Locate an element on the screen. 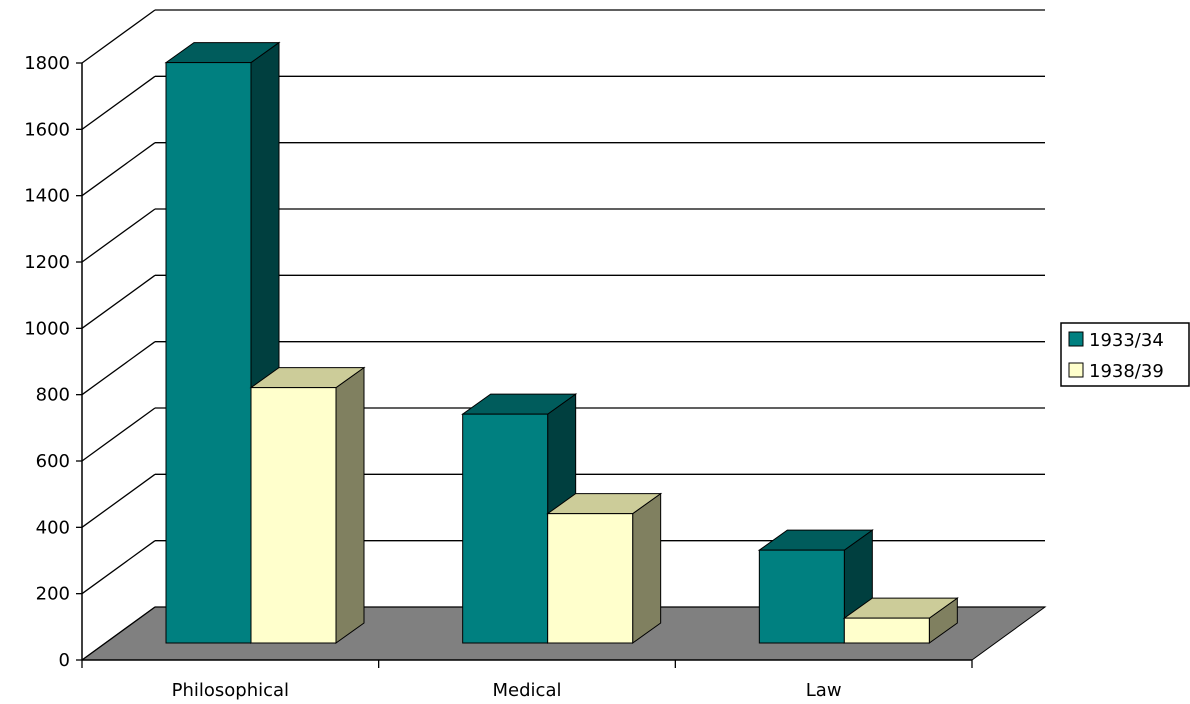 This screenshot has height=704, width=1190. bar-2-law is located at coordinates (900, 620).